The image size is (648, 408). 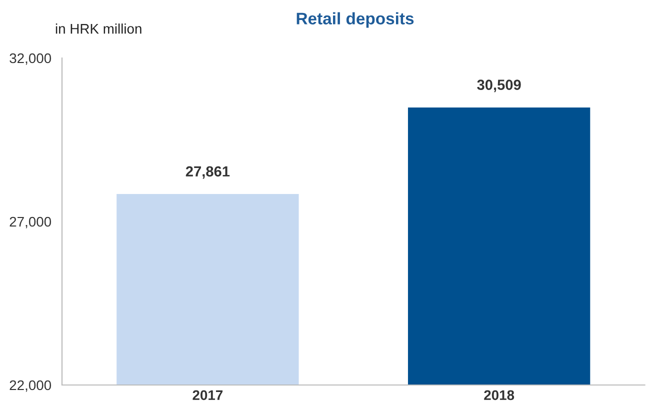 I want to click on data-label: 27,861, so click(x=208, y=172).